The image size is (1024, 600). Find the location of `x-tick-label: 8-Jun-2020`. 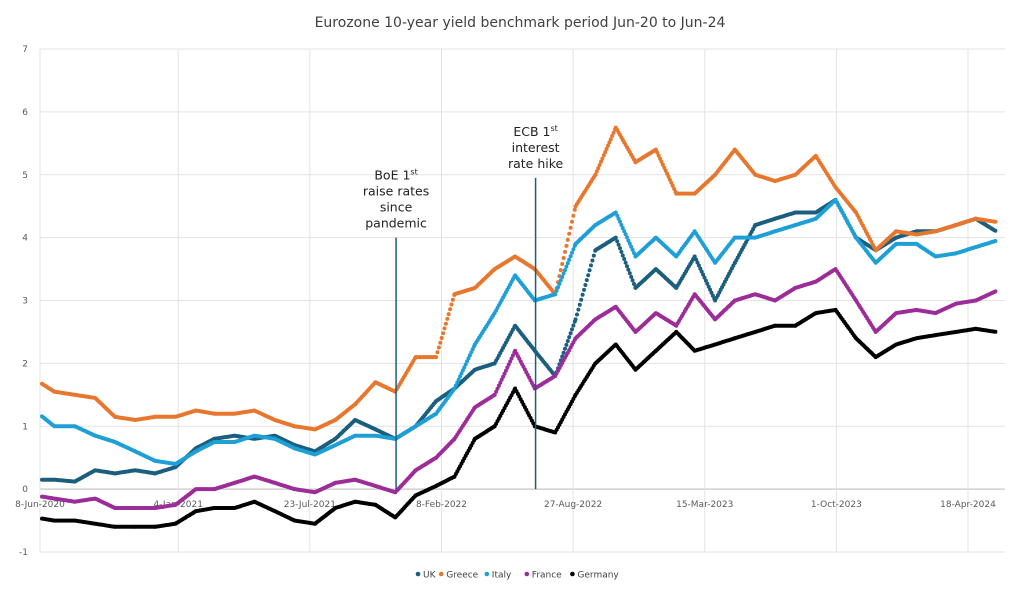

x-tick-label: 8-Jun-2020 is located at coordinates (40, 505).